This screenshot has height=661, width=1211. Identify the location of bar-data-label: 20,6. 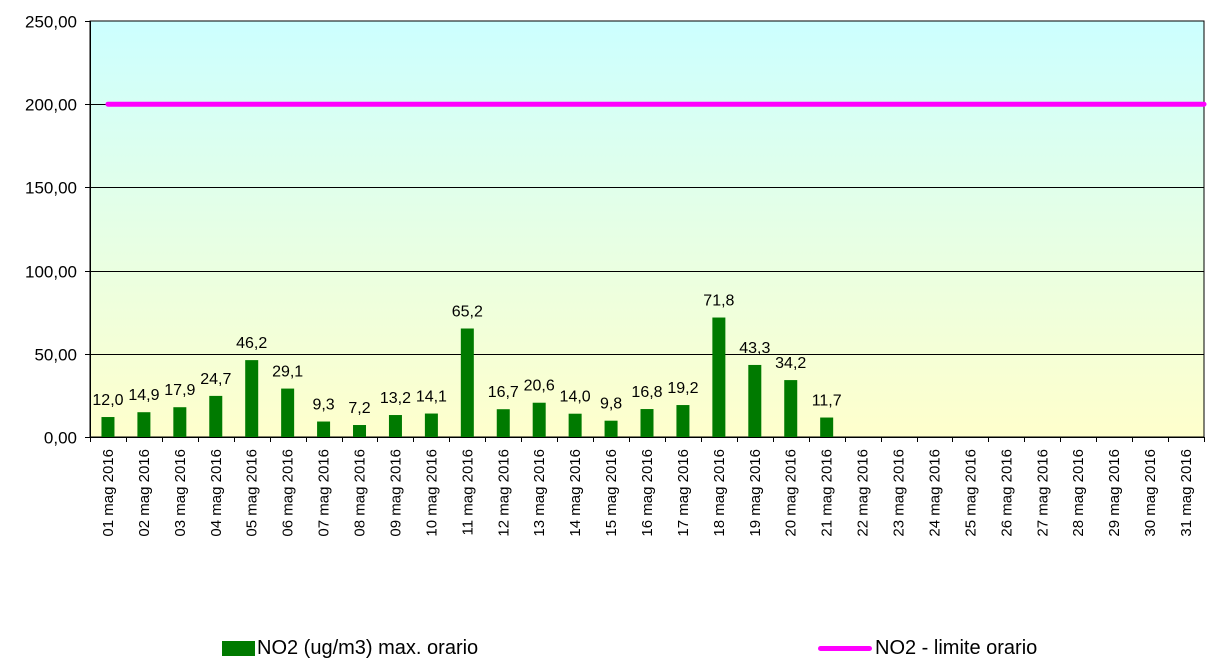
(539, 386).